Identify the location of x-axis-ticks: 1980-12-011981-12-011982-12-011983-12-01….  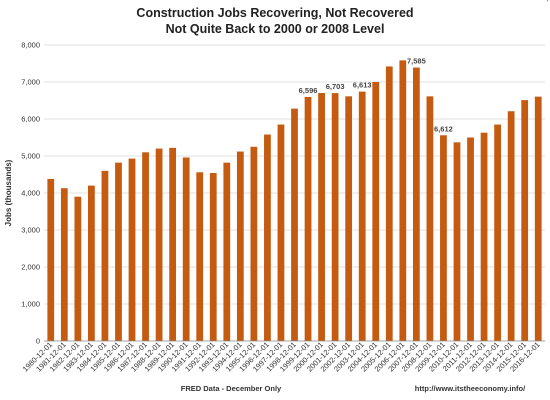
(281, 356).